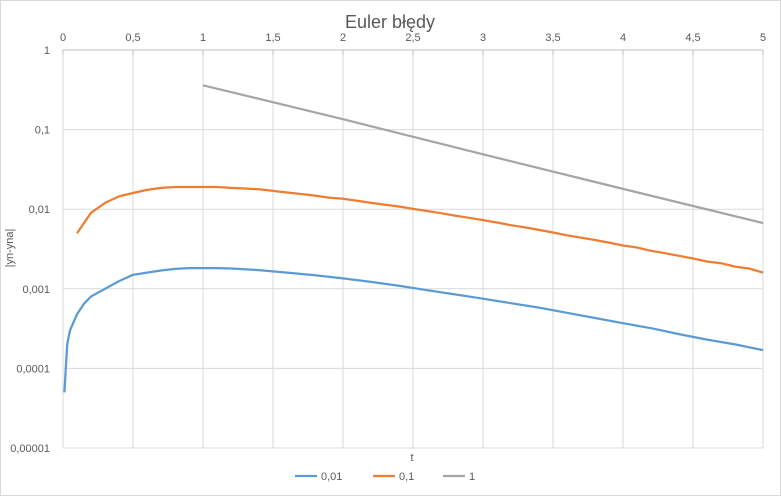 The width and height of the screenshot is (781, 496). Describe the element at coordinates (552, 38) in the screenshot. I see `x-tick-label: 3,5` at that location.